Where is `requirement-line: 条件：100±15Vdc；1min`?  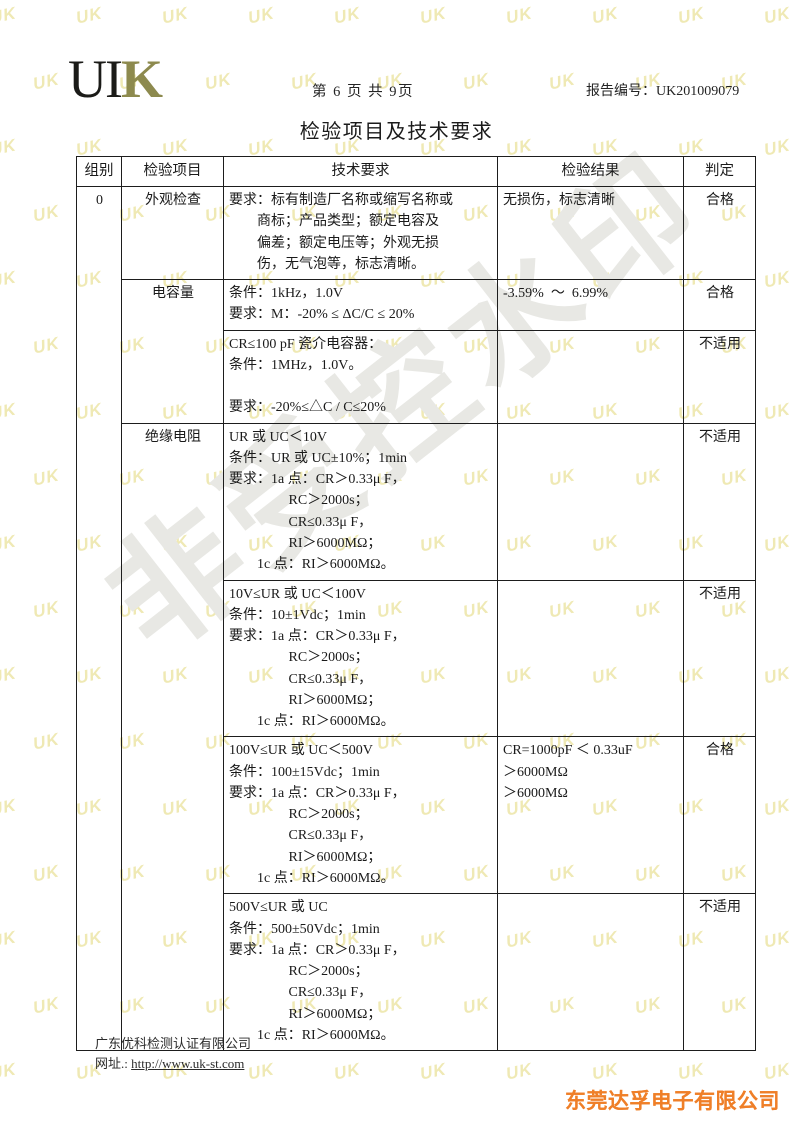
requirement-line: 条件：100±15Vdc；1min is located at coordinates (304, 772).